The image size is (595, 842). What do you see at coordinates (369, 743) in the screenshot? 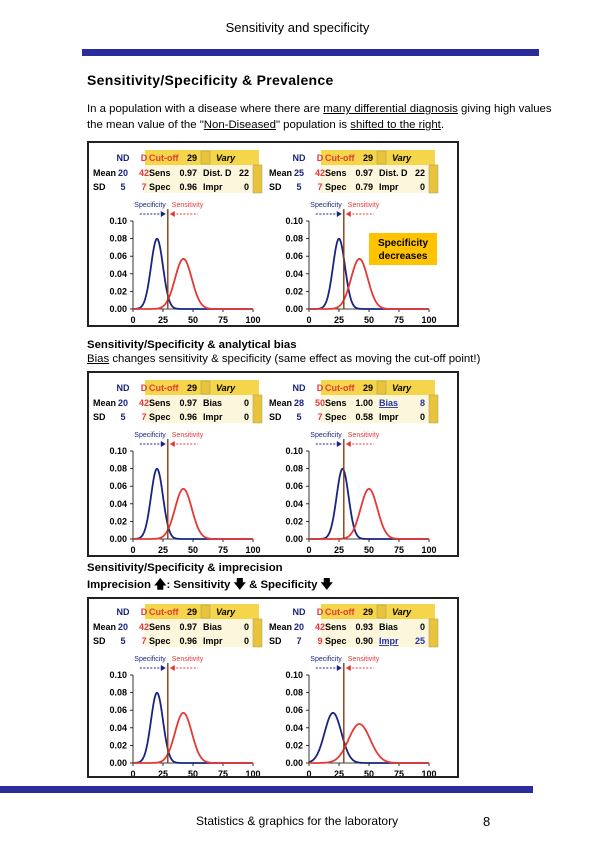
I see `d-distribution-curve` at bounding box center [369, 743].